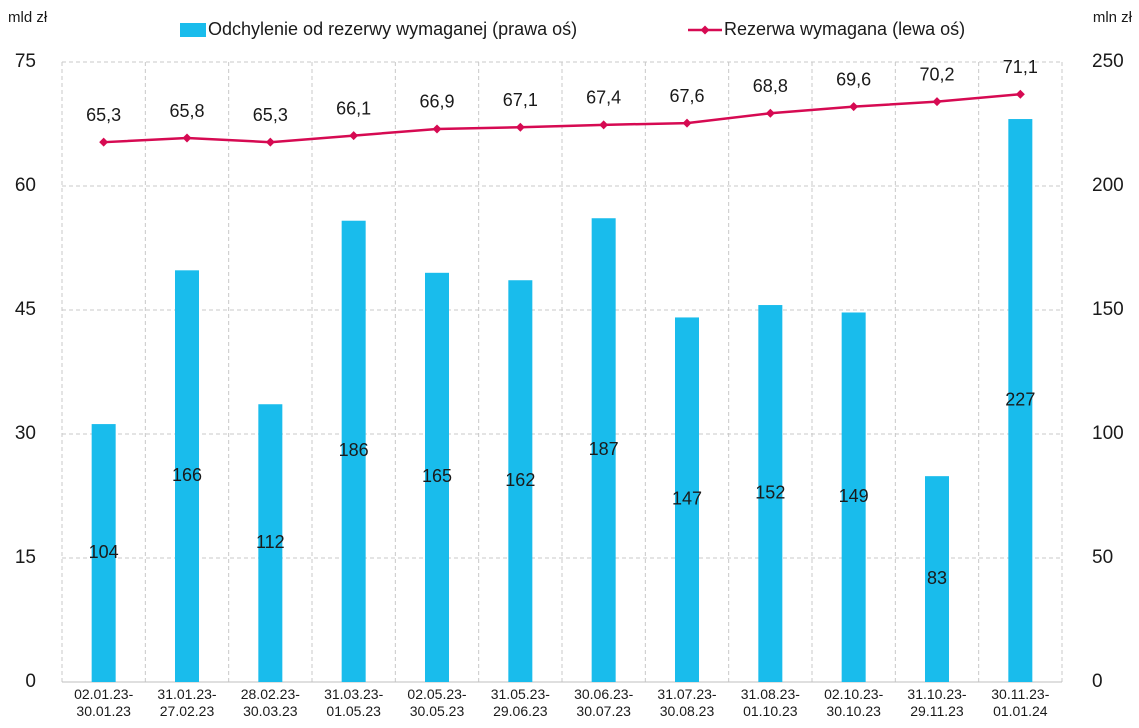 This screenshot has width=1139, height=728. I want to click on line-value-label: 68,8, so click(770, 86).